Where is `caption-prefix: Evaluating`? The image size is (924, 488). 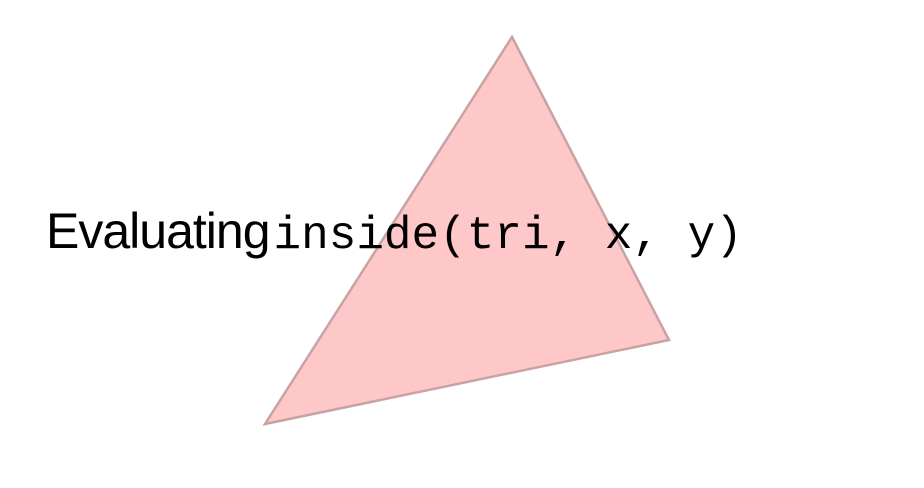
caption-prefix: Evaluating is located at coordinates (158, 231).